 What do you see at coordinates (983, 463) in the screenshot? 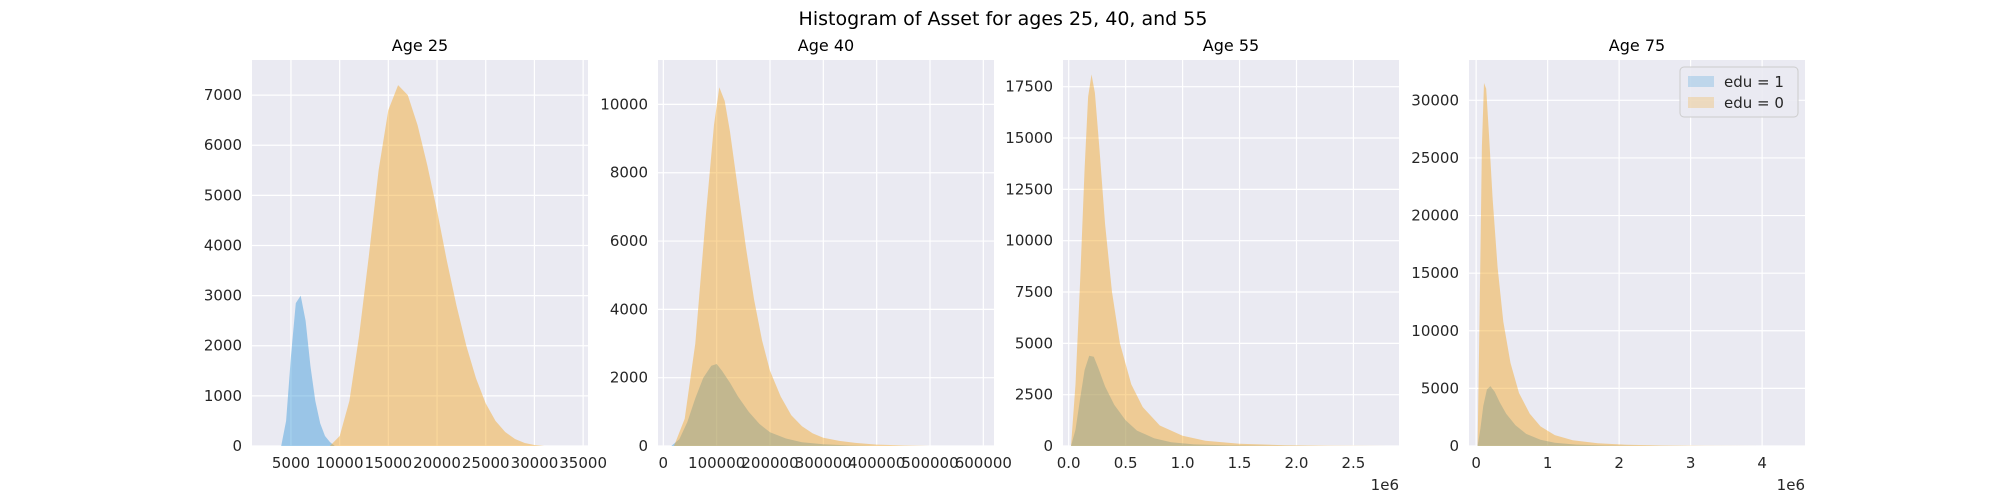
I see `x-tick-label: 600000` at bounding box center [983, 463].